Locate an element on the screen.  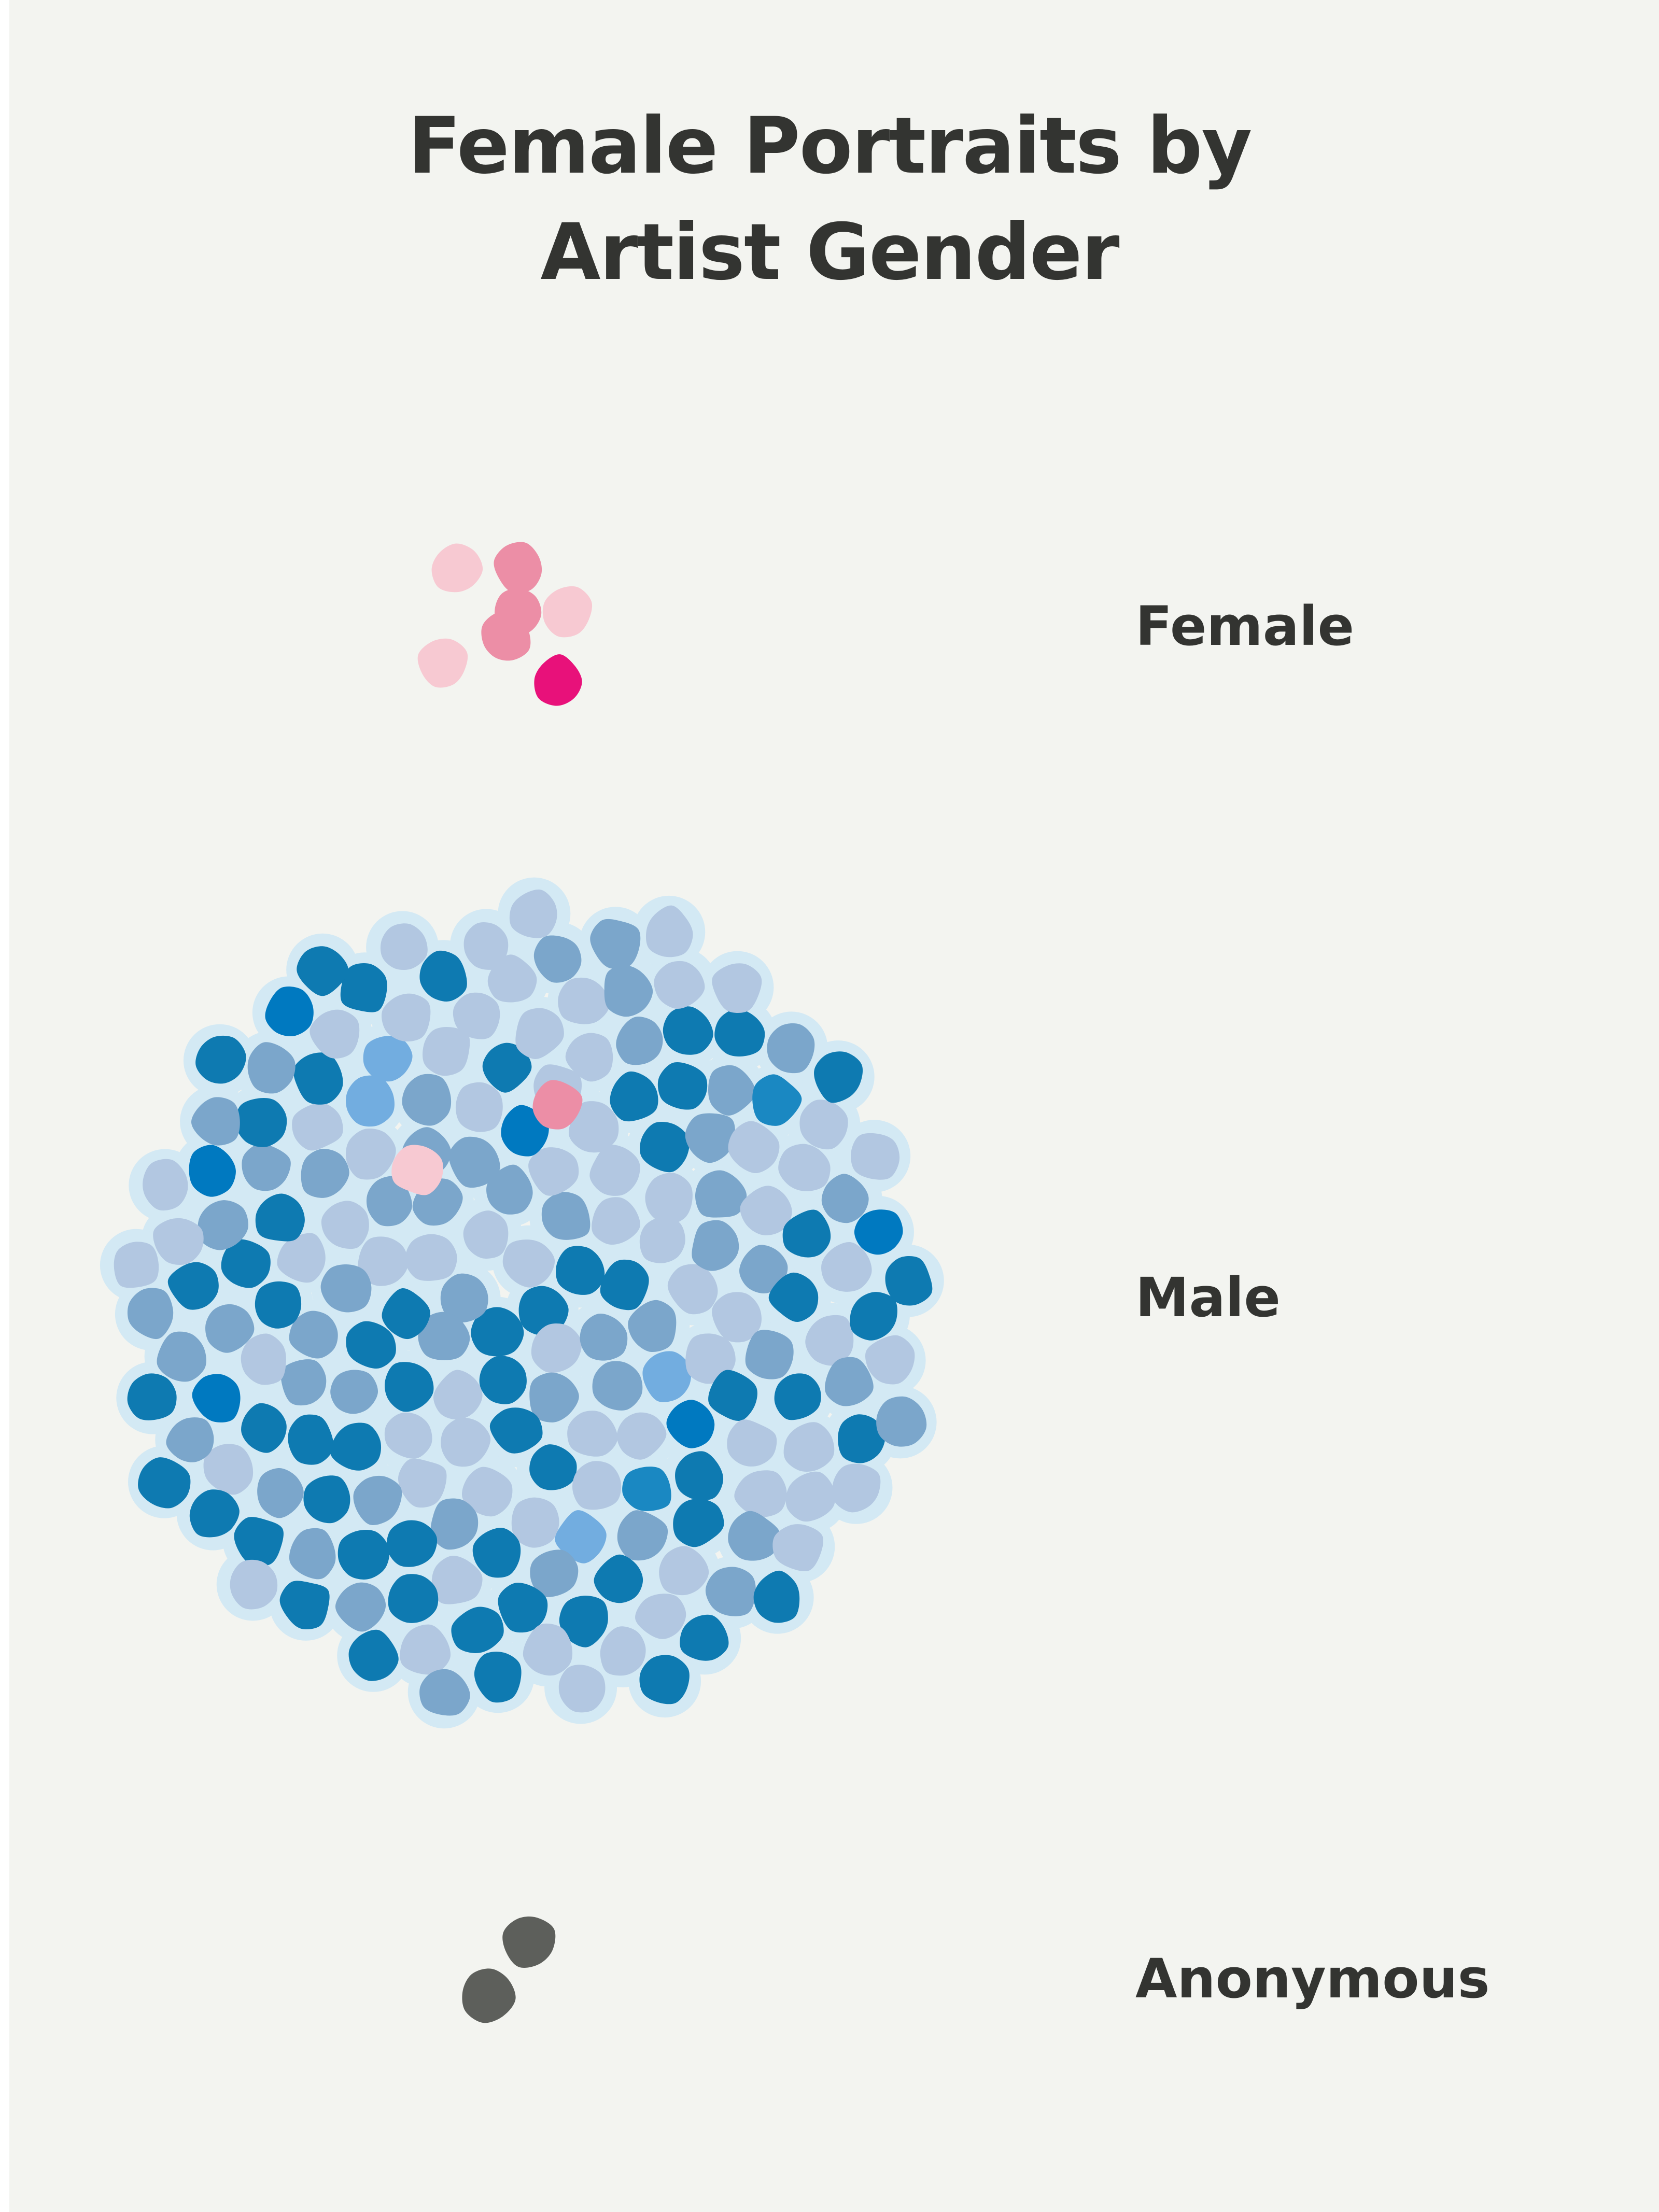
page-edge is located at coordinates (4, 1106).